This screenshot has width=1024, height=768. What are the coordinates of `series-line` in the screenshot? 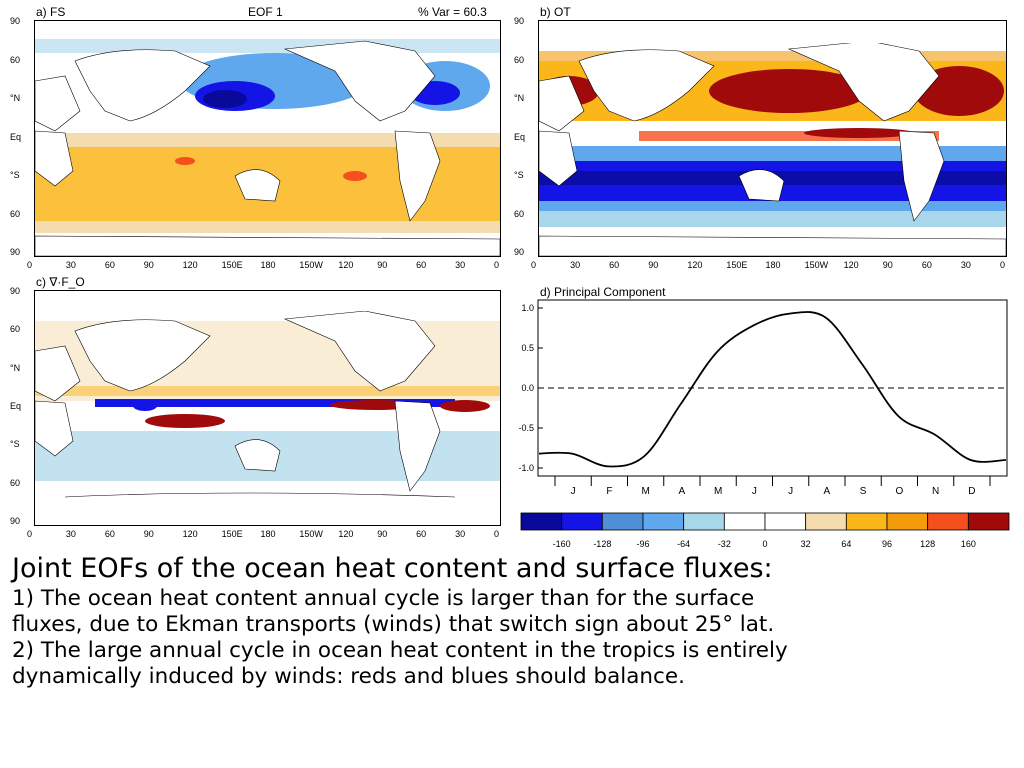 It's located at (772, 389).